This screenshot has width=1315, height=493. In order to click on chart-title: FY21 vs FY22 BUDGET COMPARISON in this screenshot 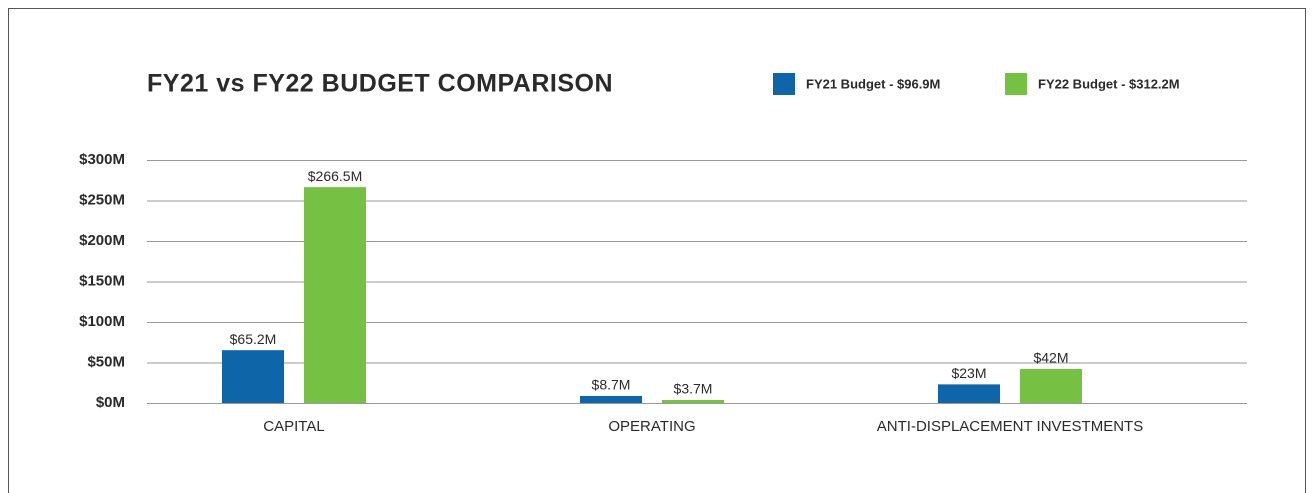, I will do `click(380, 84)`.